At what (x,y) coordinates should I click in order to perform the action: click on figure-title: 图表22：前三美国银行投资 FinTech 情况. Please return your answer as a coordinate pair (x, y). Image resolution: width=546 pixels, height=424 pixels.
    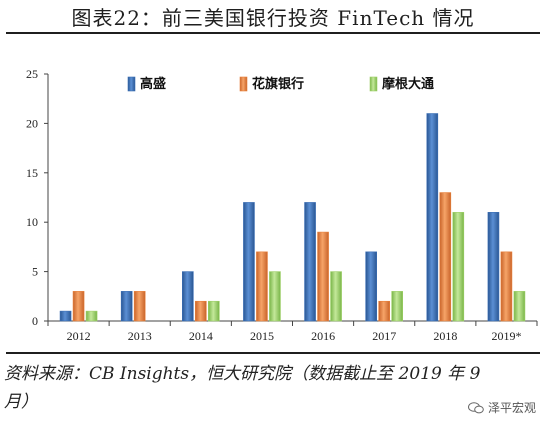
    Looking at the image, I should click on (273, 18).